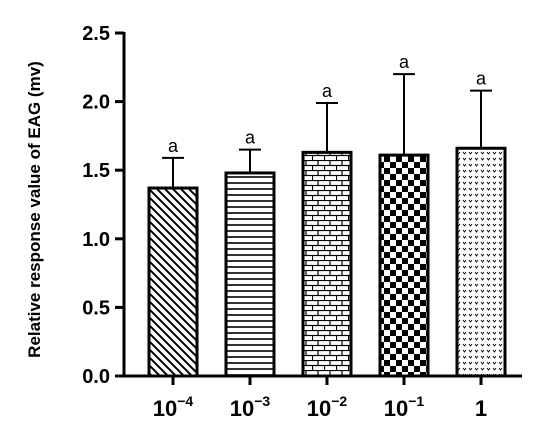  What do you see at coordinates (34, 209) in the screenshot?
I see `y-axis-label: Relative response value of EAG (mv)` at bounding box center [34, 209].